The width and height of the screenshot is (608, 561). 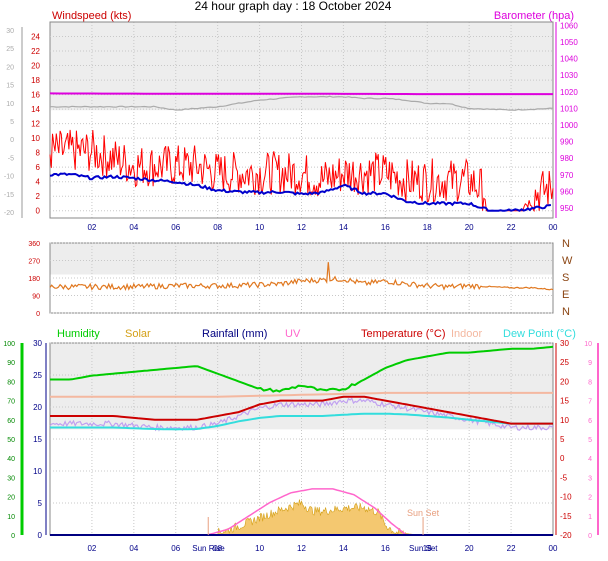 What do you see at coordinates (13, 536) in the screenshot?
I see `humidity-tick-label: 0` at bounding box center [13, 536].